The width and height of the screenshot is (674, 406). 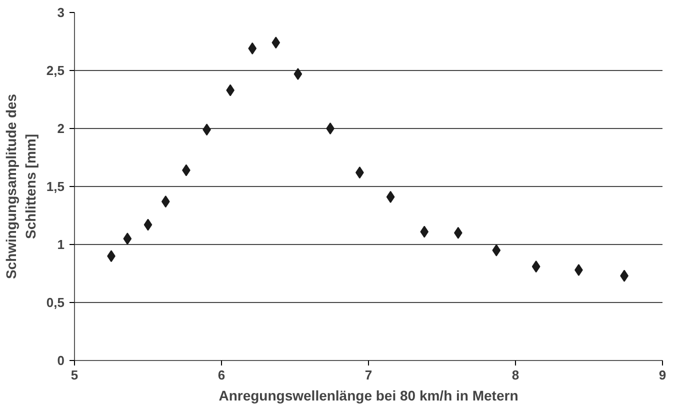 What do you see at coordinates (662, 375) in the screenshot?
I see `x-tick-label: 9` at bounding box center [662, 375].